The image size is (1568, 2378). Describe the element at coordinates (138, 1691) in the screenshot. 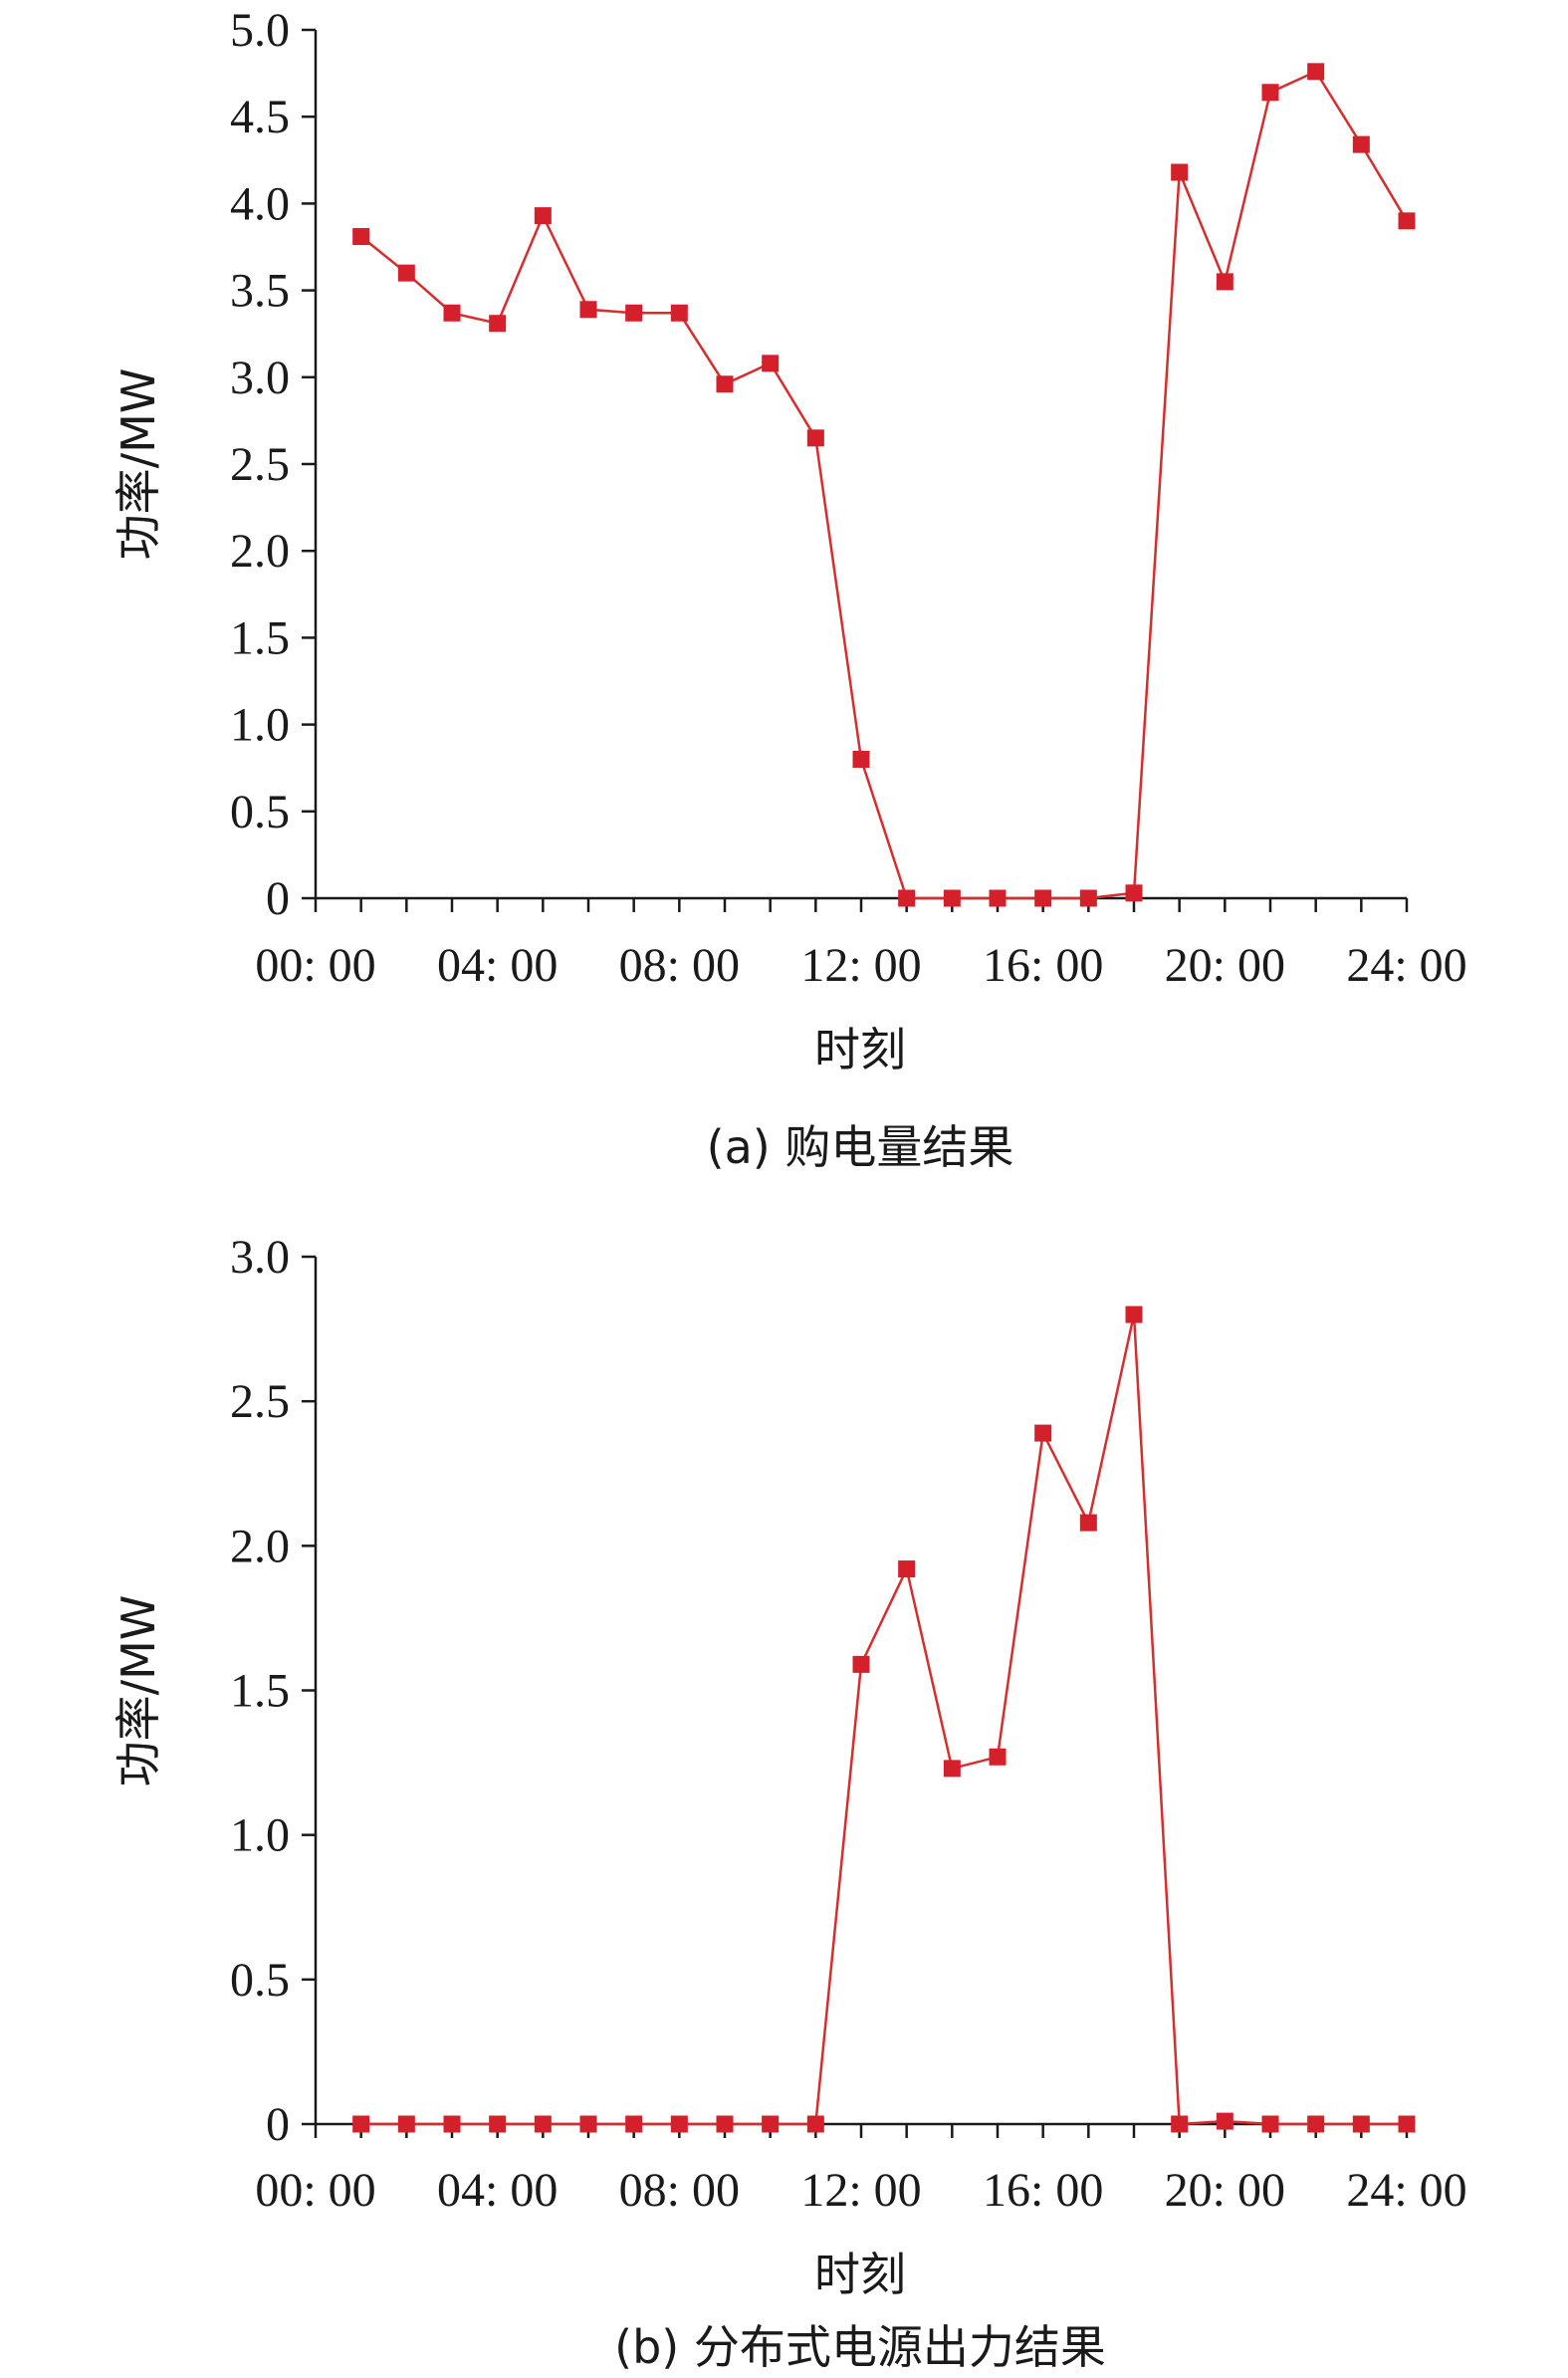

I see `y-axis-title-b: 功率/MW` at that location.